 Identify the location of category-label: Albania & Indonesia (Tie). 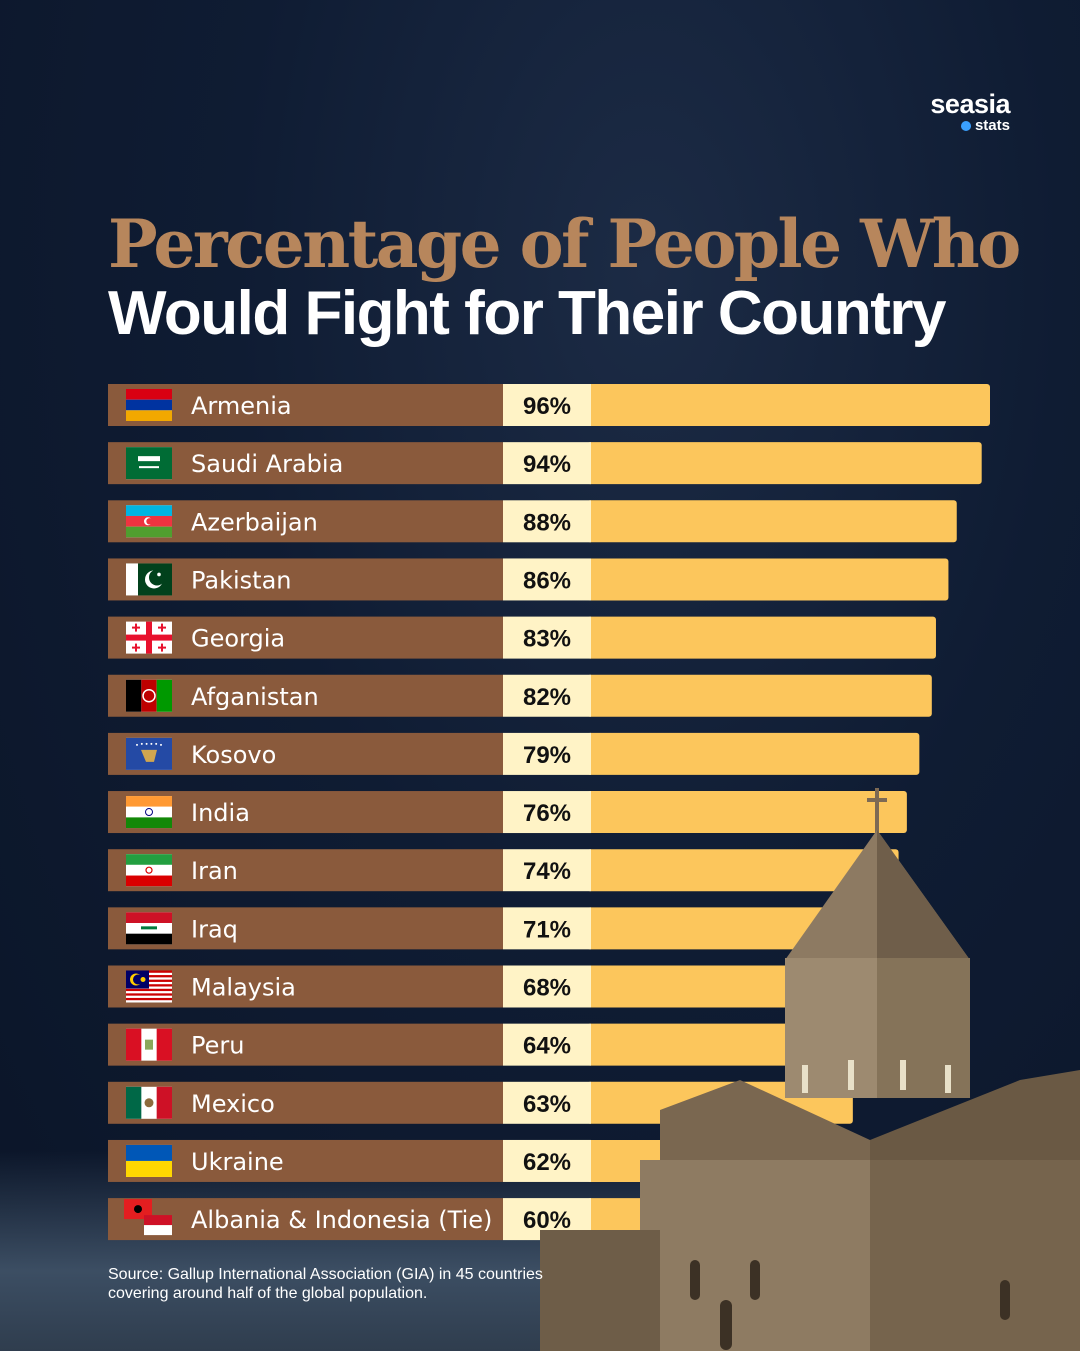
(341, 1220).